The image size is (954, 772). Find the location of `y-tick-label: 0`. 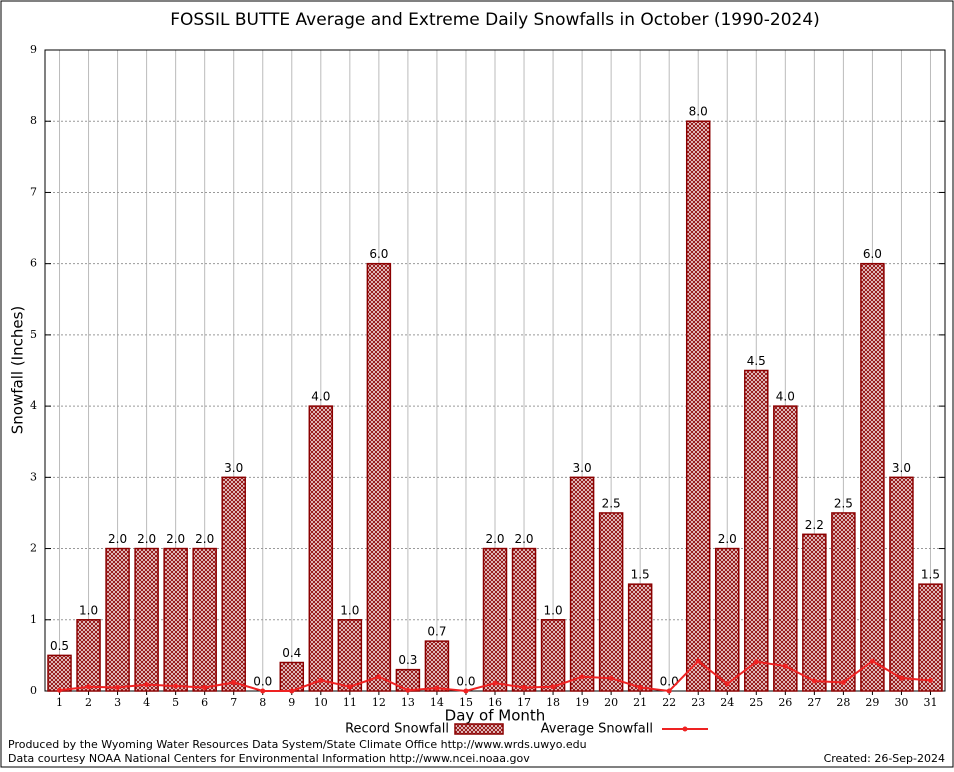

y-tick-label: 0 is located at coordinates (33, 690).